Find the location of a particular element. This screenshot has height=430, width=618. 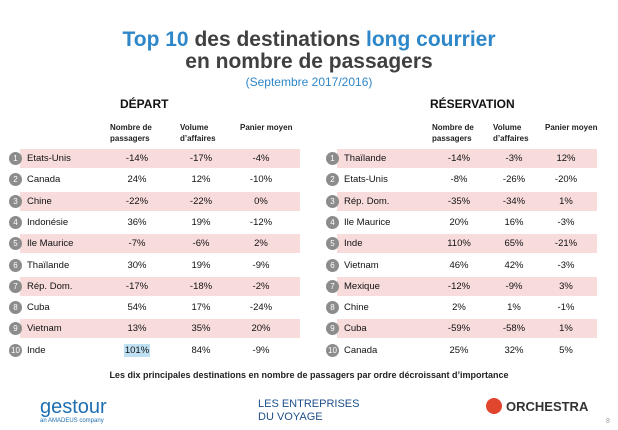

destination: Indonésie is located at coordinates (48, 222).